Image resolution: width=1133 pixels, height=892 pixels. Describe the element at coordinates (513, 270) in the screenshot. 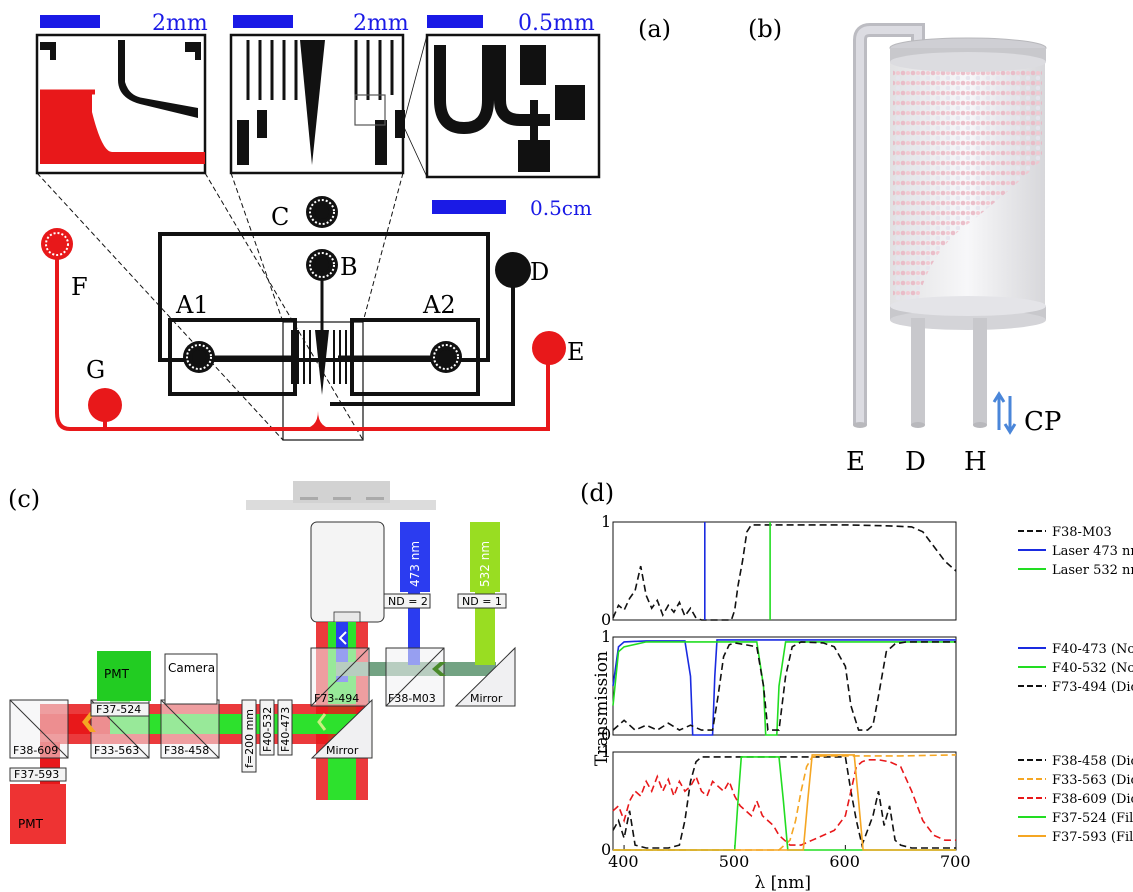

I see `node-d` at that location.